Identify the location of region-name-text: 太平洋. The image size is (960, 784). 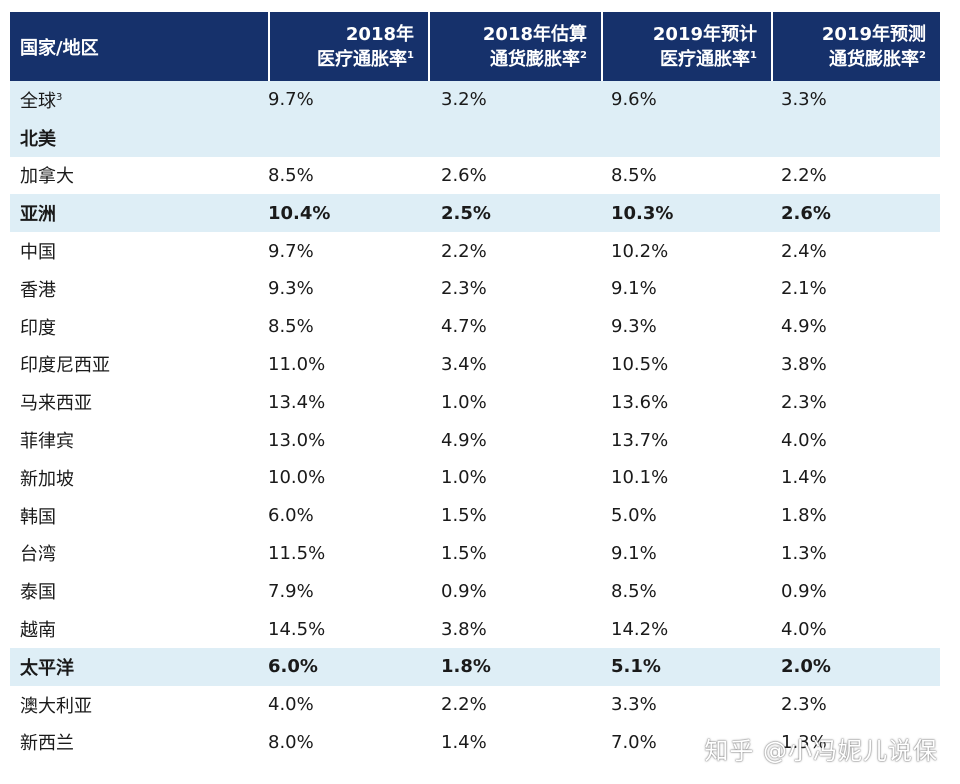
(47, 668).